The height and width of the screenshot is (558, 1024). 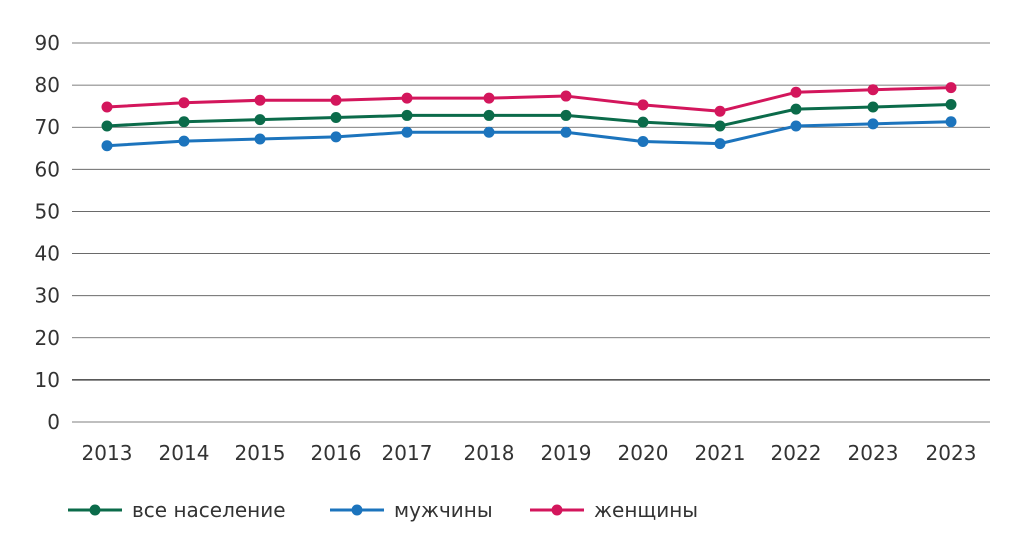 What do you see at coordinates (184, 453) in the screenshot?
I see `x-tick-label: 2014` at bounding box center [184, 453].